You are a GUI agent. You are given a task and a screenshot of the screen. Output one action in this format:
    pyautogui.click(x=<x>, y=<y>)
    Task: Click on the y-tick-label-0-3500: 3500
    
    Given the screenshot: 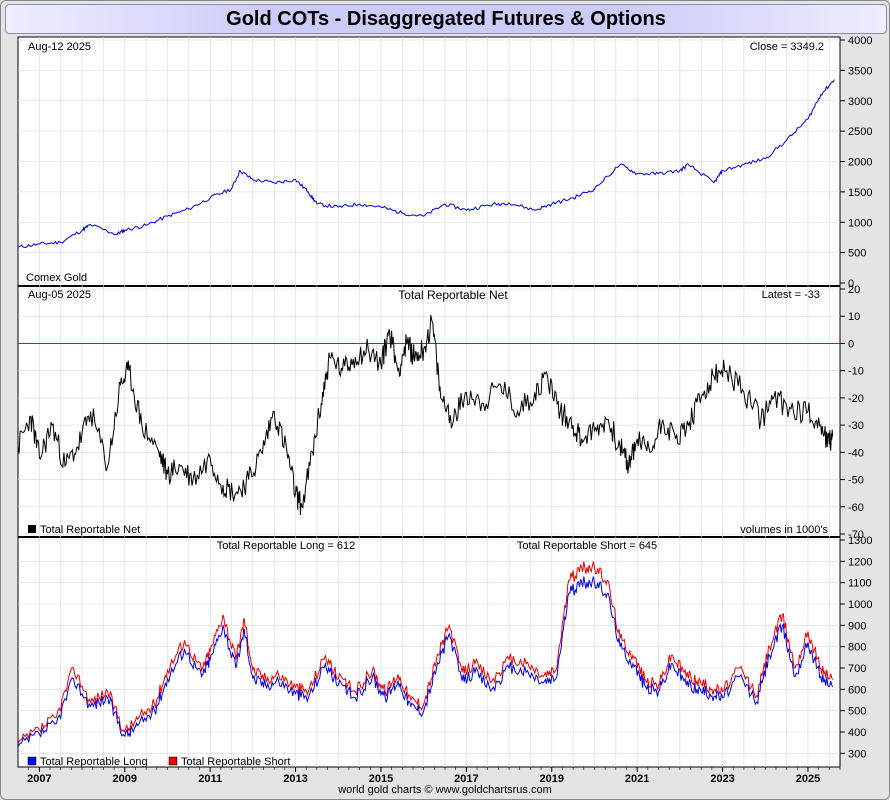 What is the action you would take?
    pyautogui.click(x=860, y=71)
    